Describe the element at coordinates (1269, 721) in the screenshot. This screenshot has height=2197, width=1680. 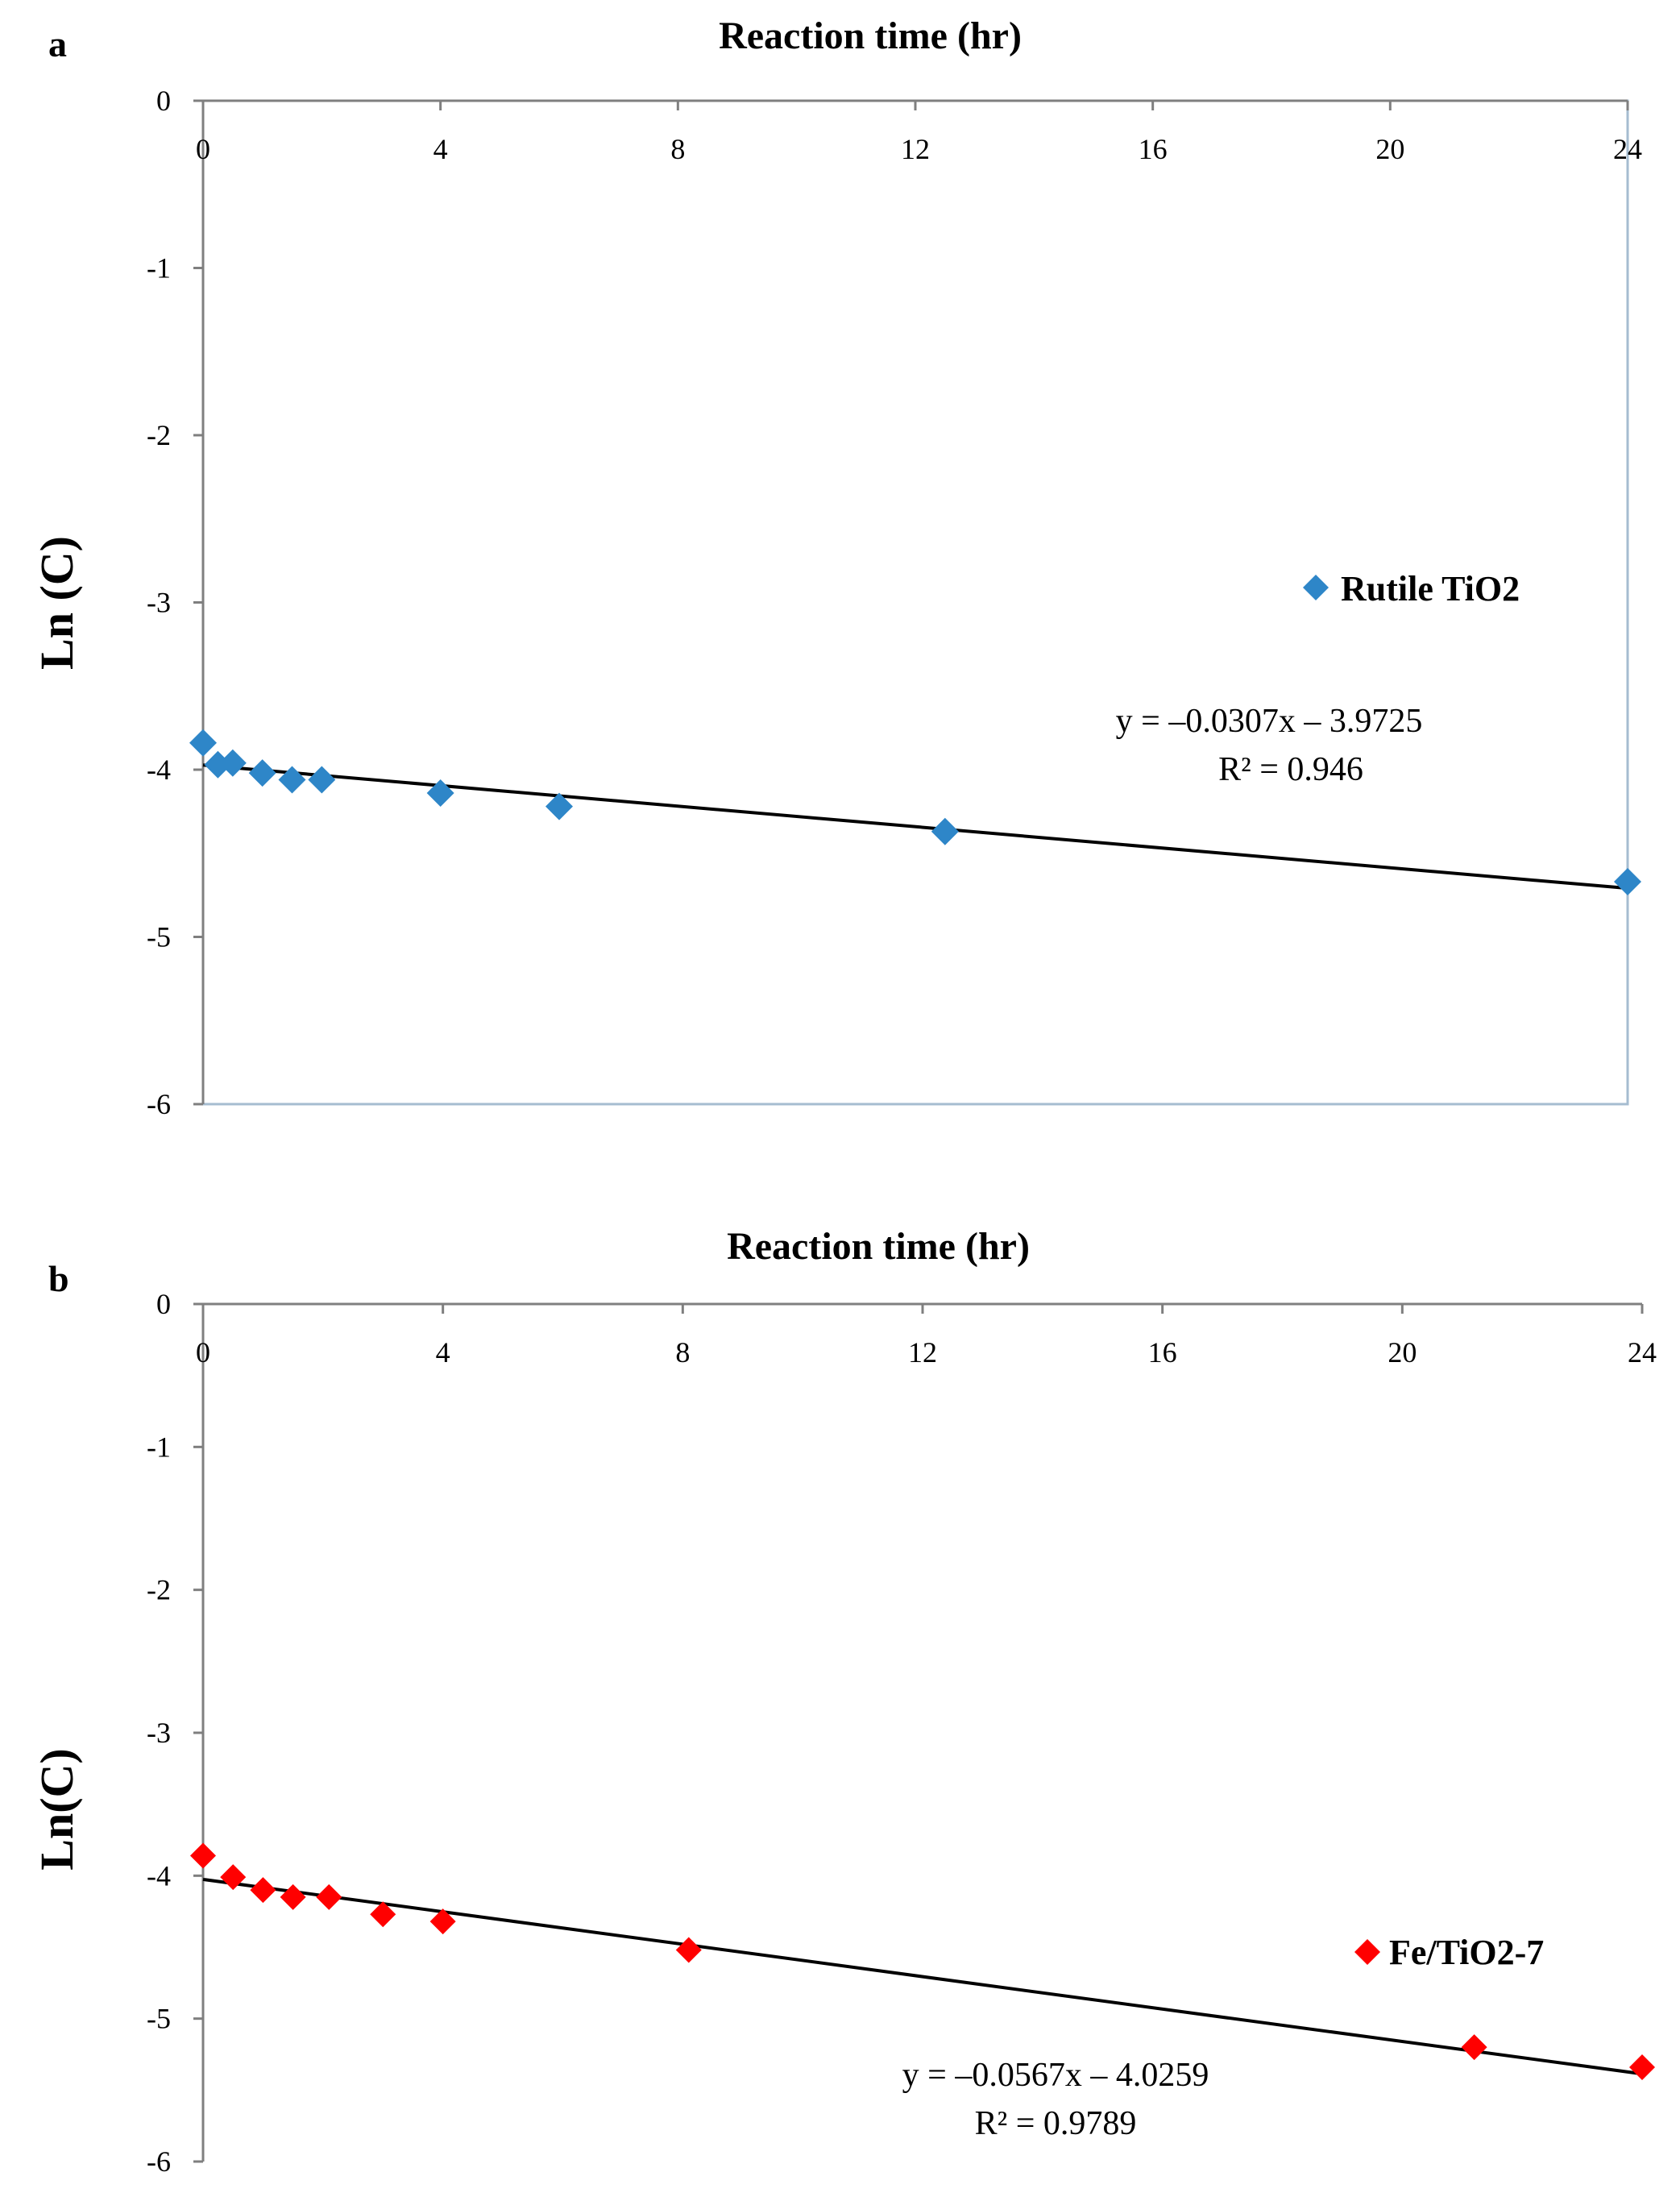
I see `panel-a-equation: y = –0.0307x – 3.9725` at that location.